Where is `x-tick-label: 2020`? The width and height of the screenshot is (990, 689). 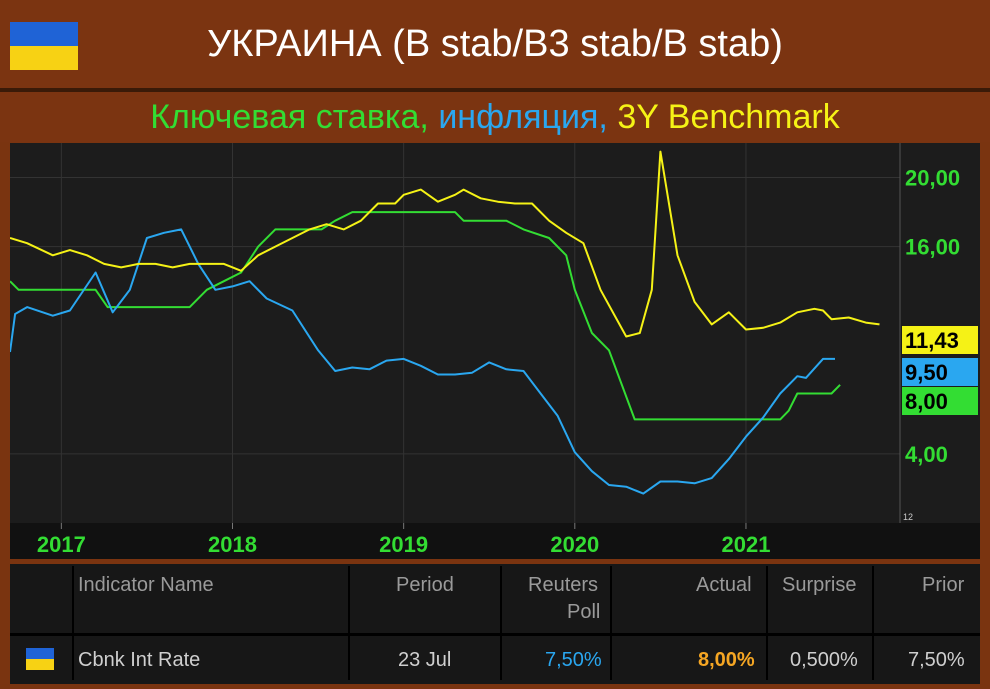 x-tick-label: 2020 is located at coordinates (574, 544).